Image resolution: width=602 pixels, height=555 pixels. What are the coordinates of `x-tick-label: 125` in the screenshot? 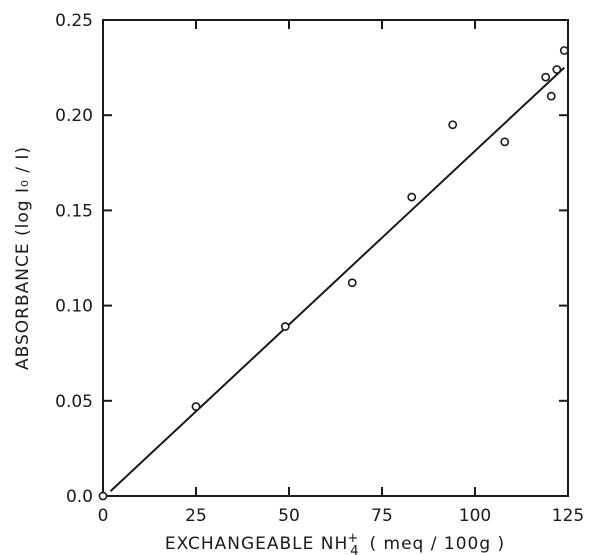 It's located at (568, 516).